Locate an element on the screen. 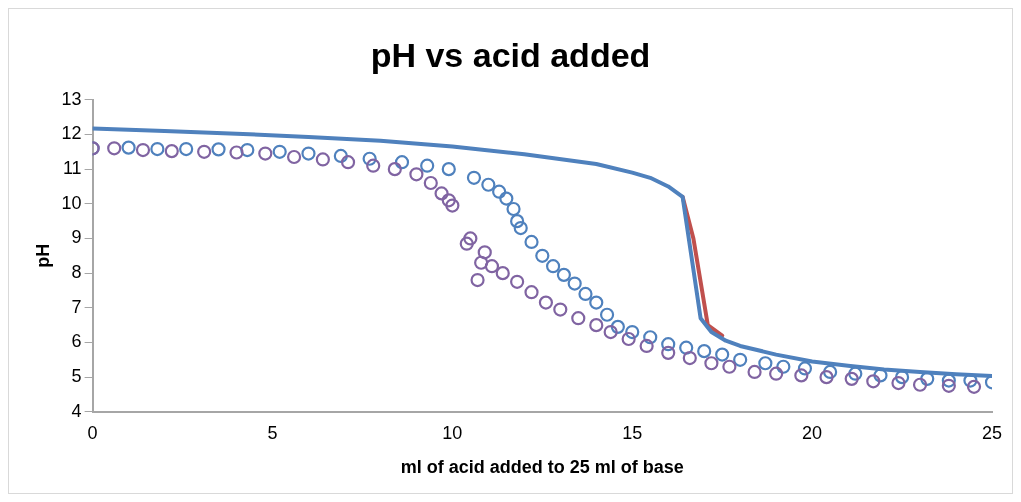  y-tick-label: 8 is located at coordinates (76, 272).